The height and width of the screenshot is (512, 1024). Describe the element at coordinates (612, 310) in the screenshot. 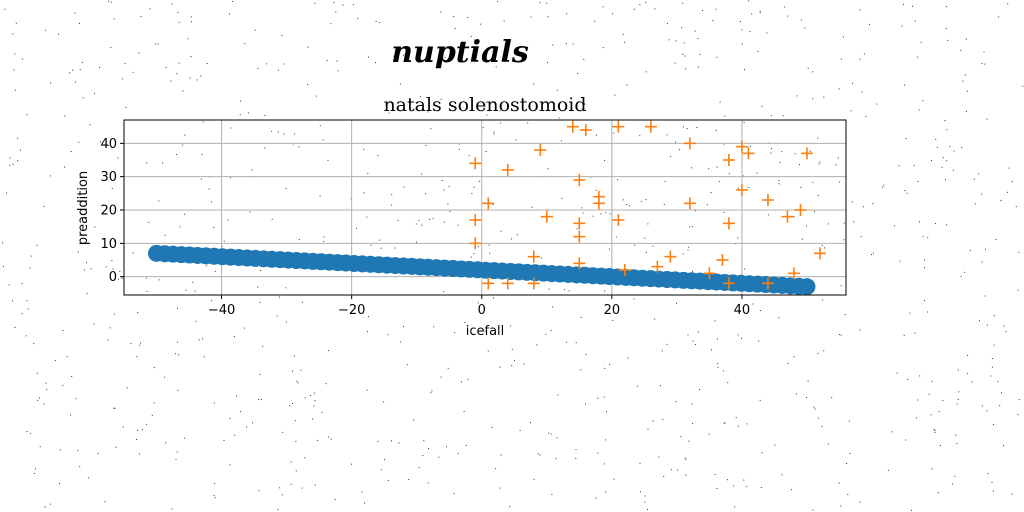

I see `x-tick-label: 20` at that location.